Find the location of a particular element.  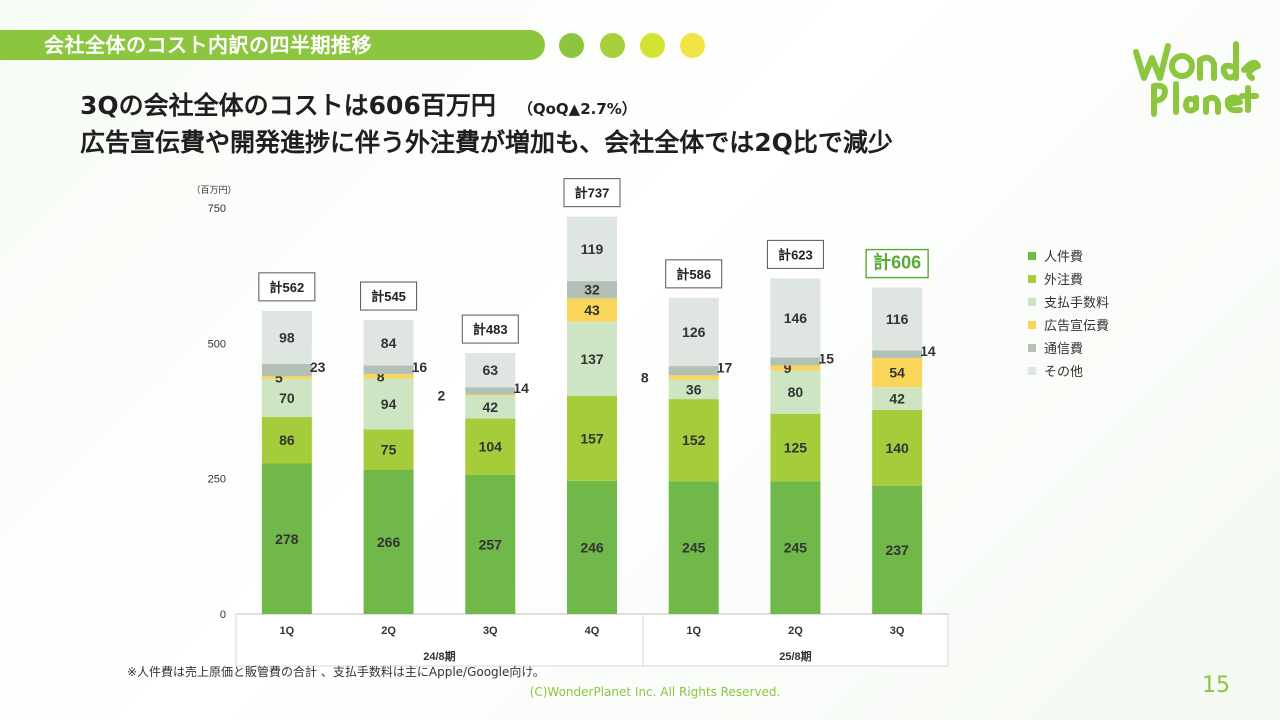

headline-qoq: （QoQ▲2.7%） is located at coordinates (577, 109).